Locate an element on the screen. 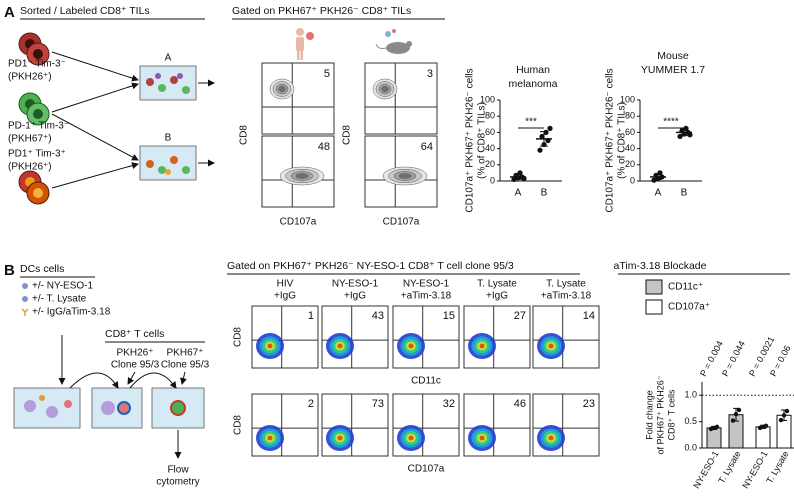 This screenshot has width=794, height=496. section-title: DCs cells is located at coordinates (42, 269).